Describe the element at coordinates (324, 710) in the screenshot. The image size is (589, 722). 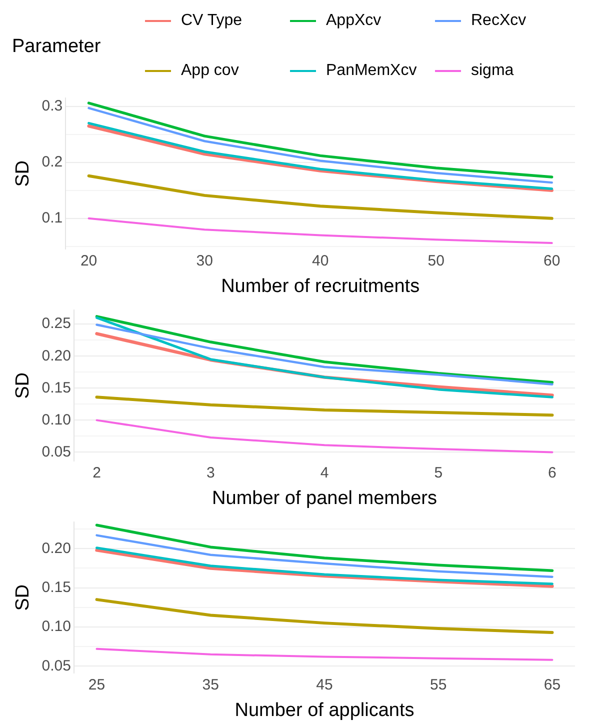
I see `x-axis-title: Number of applicants` at that location.